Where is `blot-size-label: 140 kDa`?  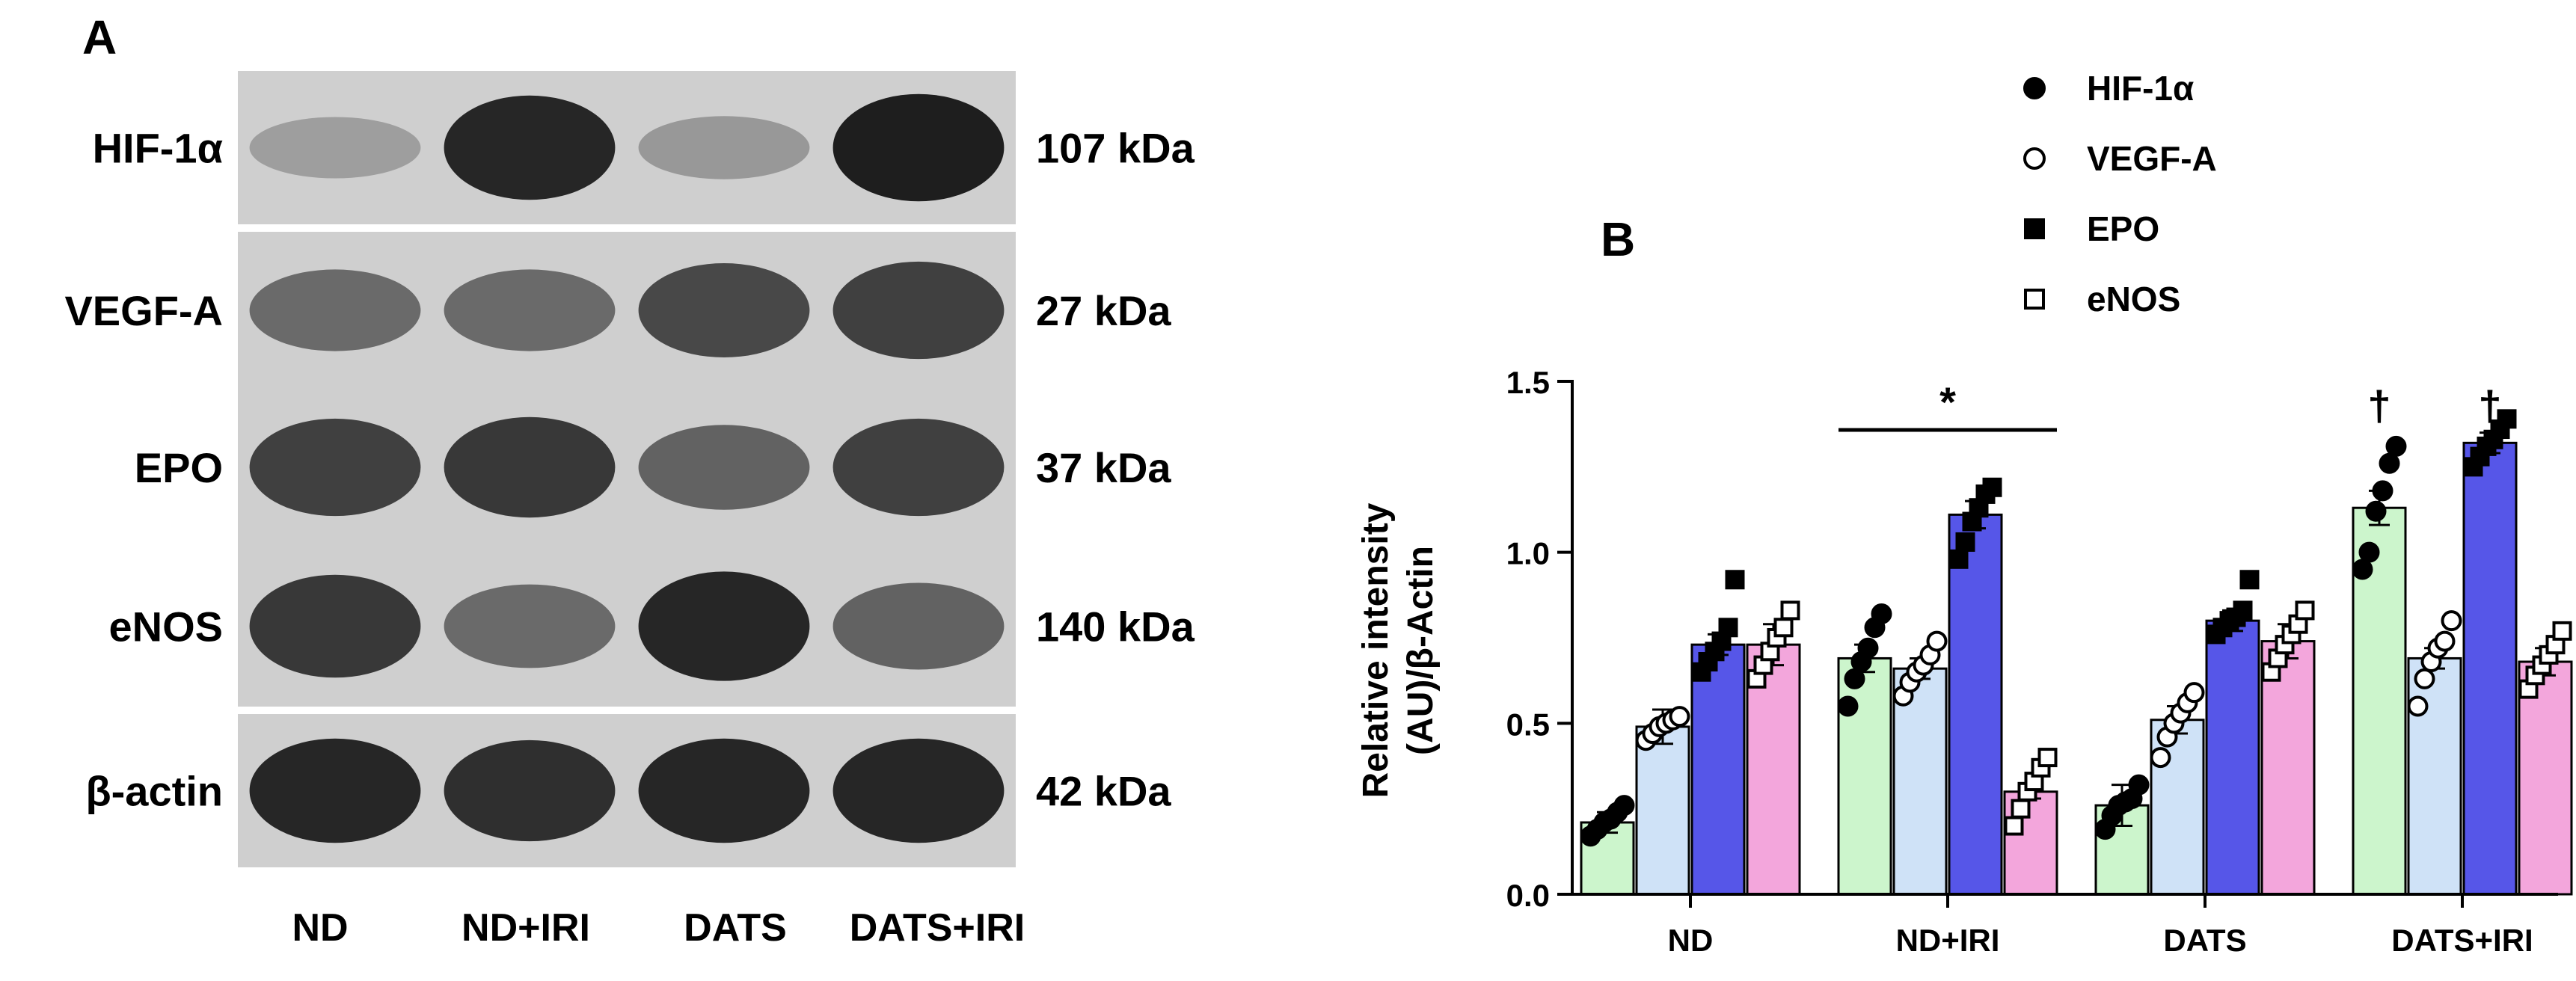
blot-size-label: 140 kDa is located at coordinates (1115, 627).